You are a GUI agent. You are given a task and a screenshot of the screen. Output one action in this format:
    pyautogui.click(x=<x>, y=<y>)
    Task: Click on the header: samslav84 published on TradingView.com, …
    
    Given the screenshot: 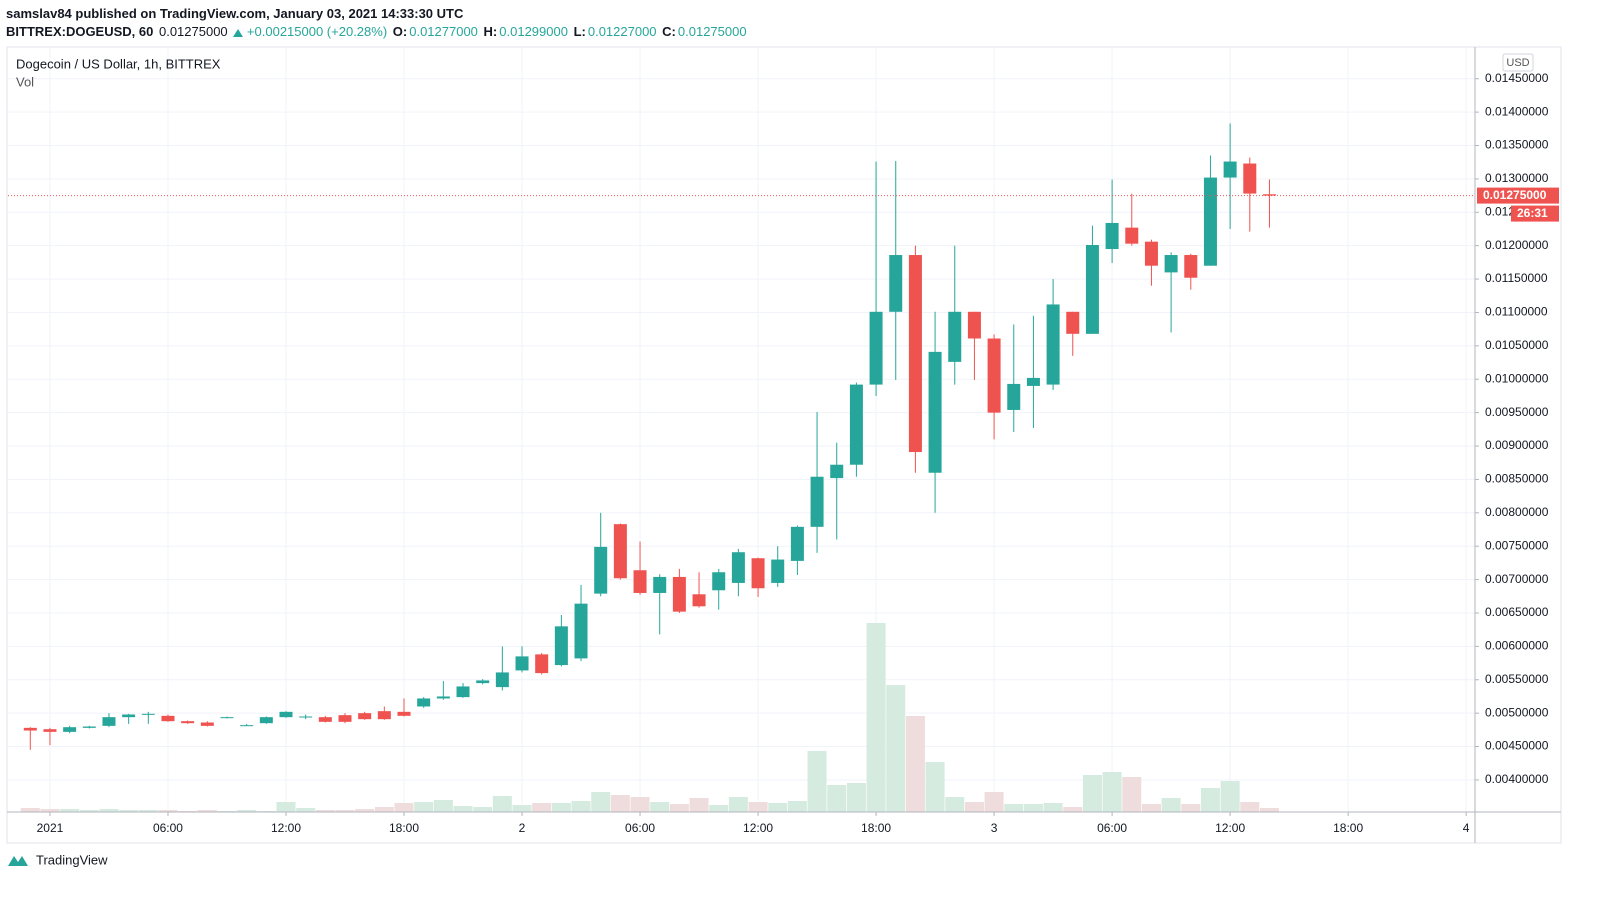 What is the action you would take?
    pyautogui.click(x=377, y=23)
    